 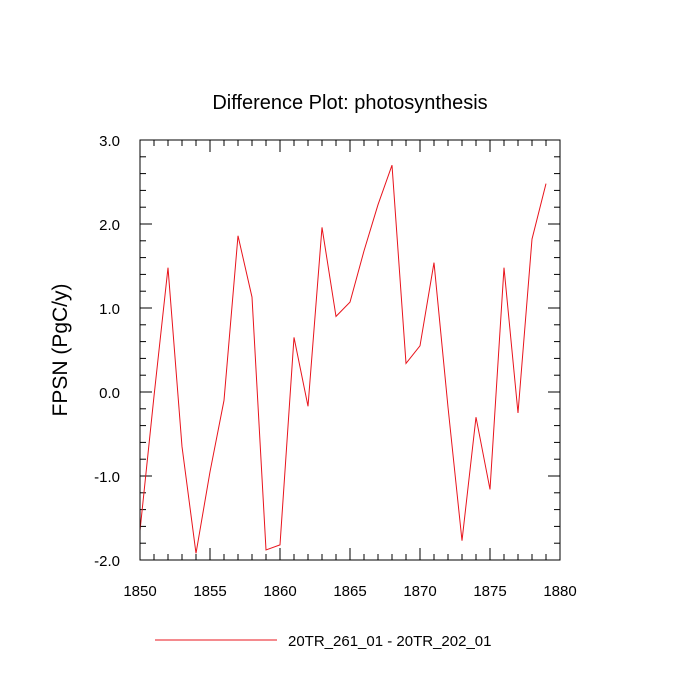 I want to click on x-tick-label: 1855, so click(x=209, y=591).